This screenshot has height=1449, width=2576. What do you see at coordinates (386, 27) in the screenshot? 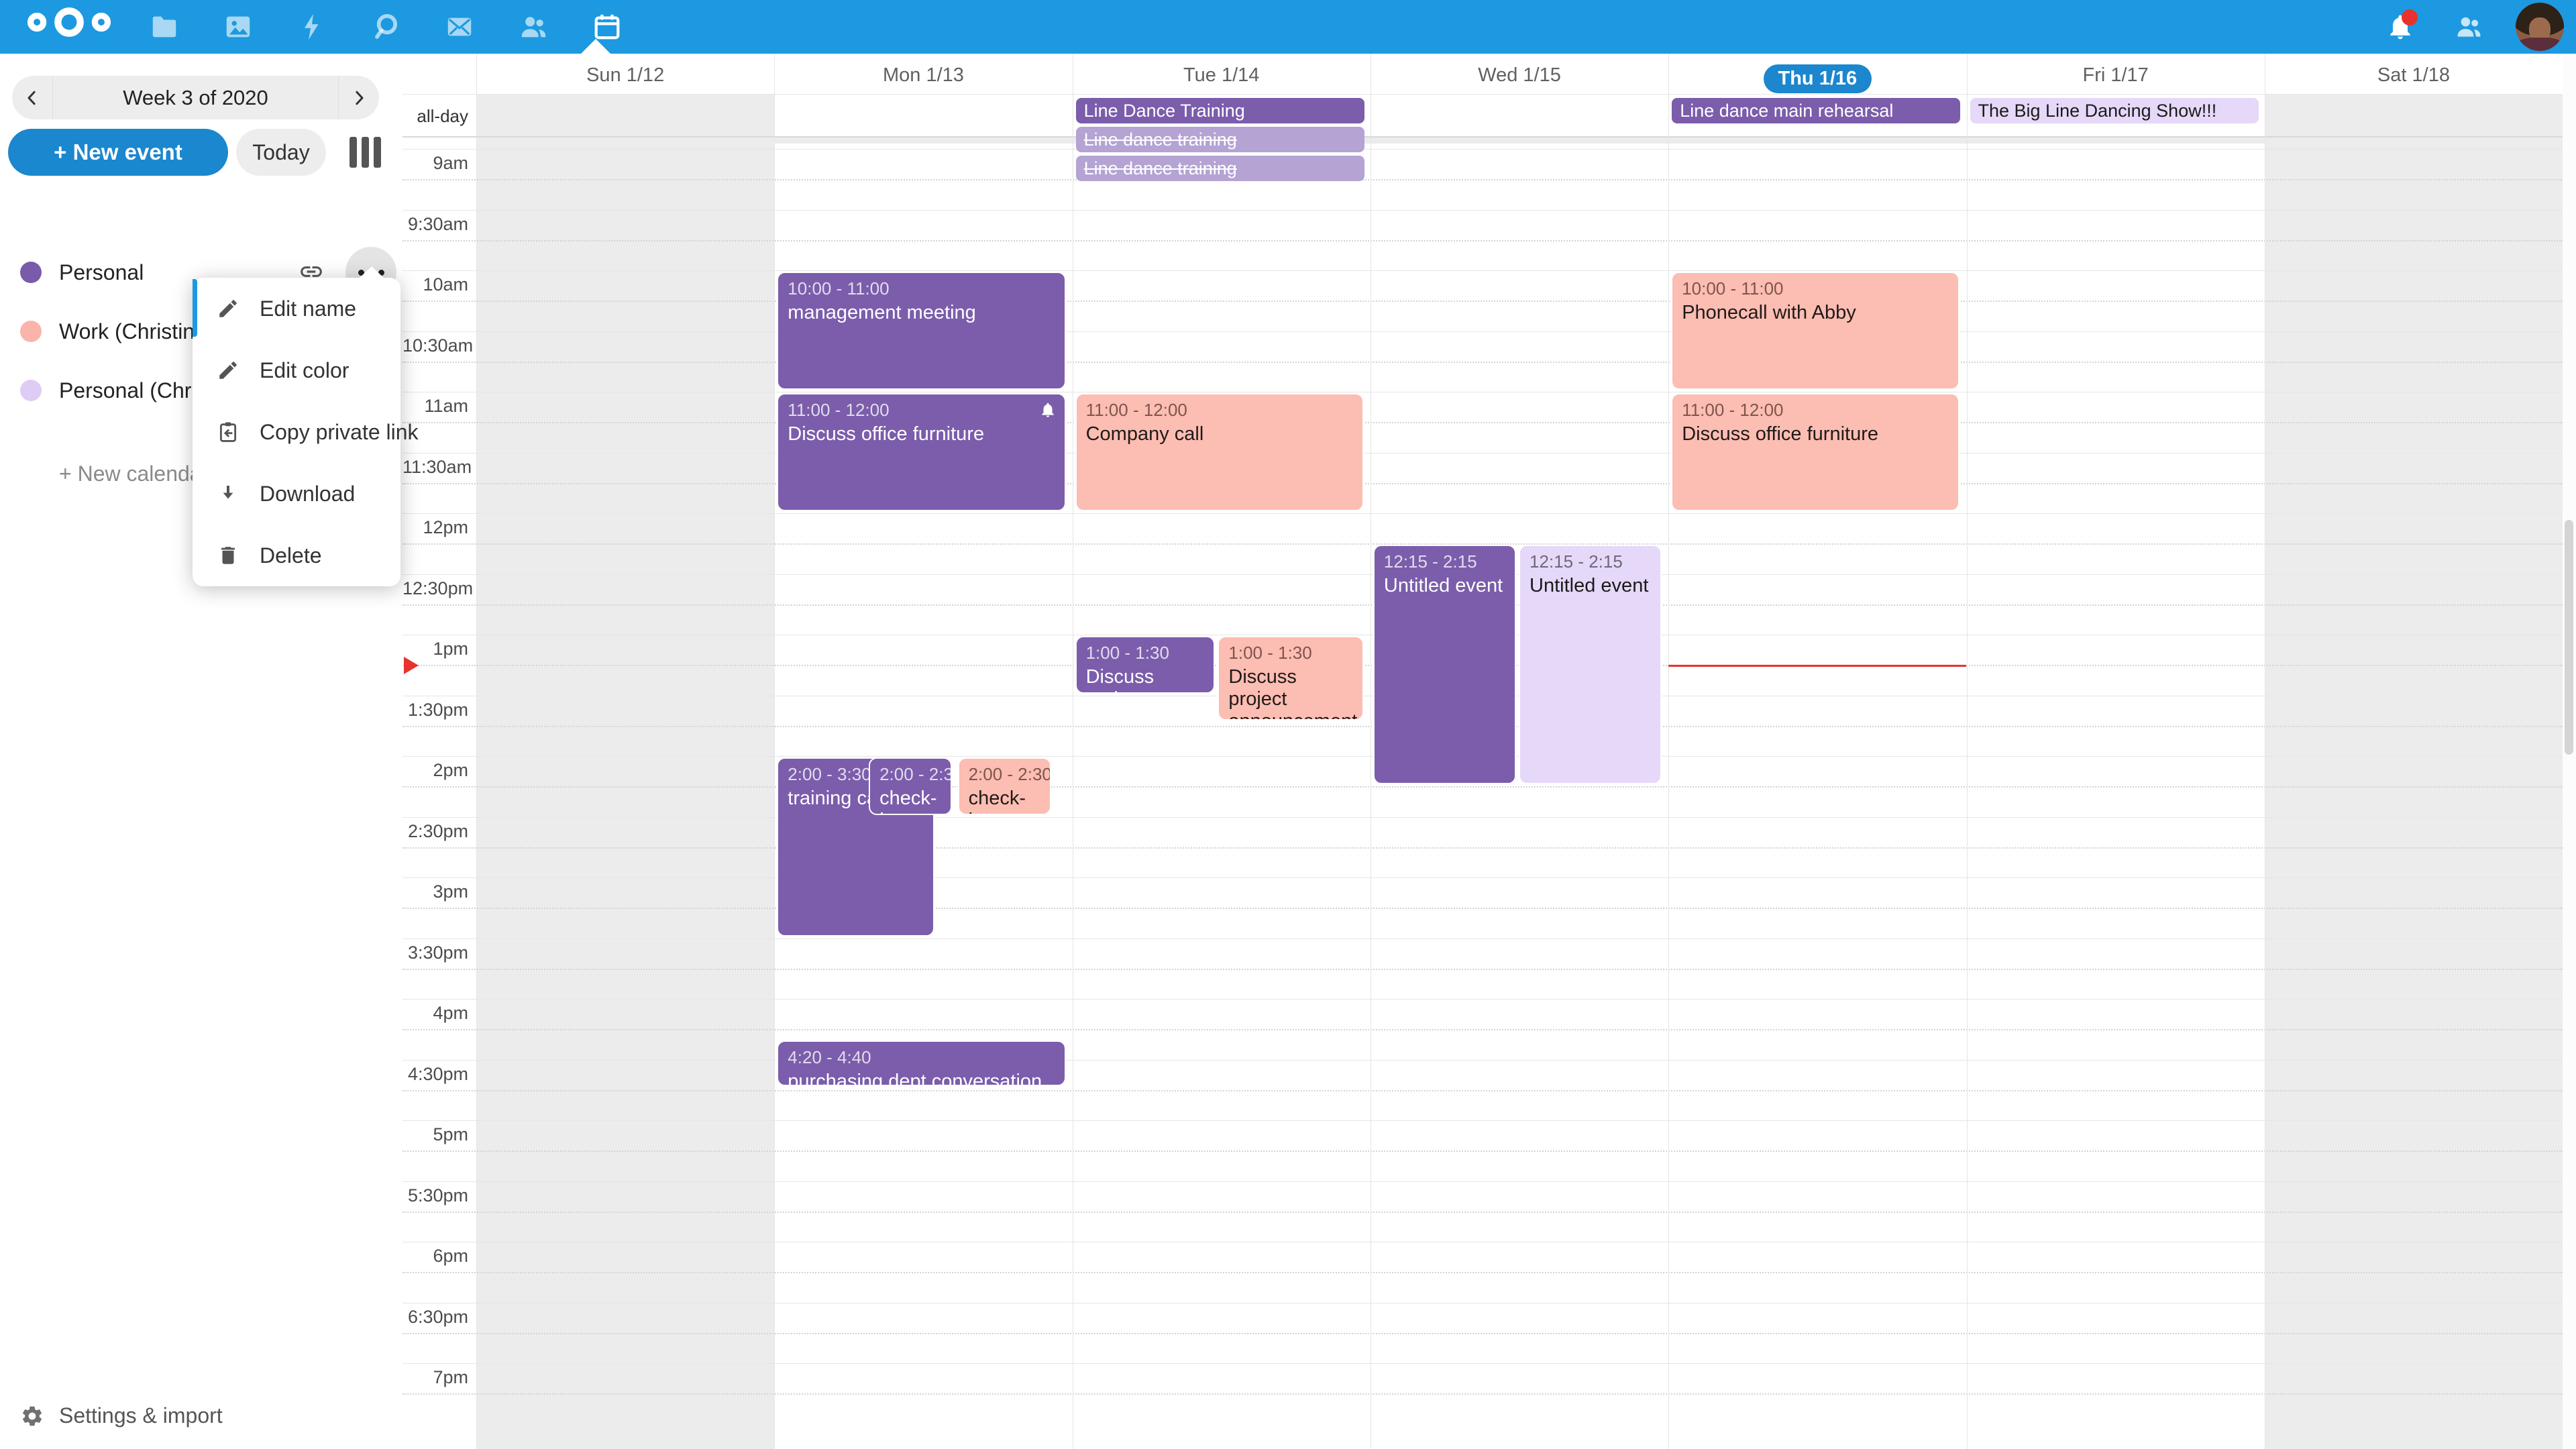
I see `search-app-icon` at bounding box center [386, 27].